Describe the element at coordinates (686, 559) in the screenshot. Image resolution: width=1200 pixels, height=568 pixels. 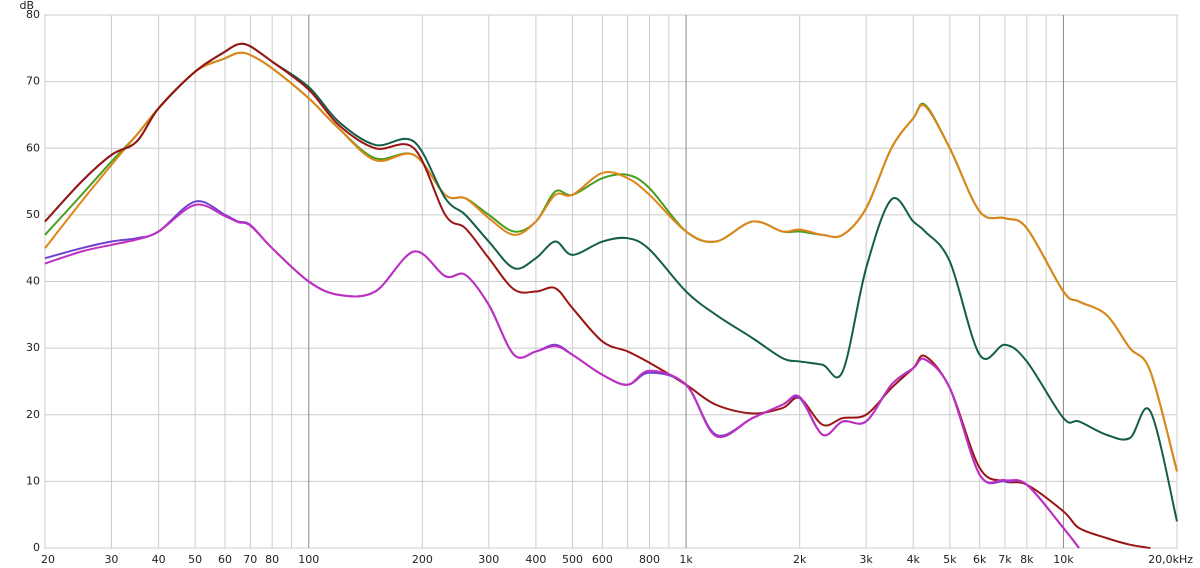
I see `x-tick-label: 1k` at that location.